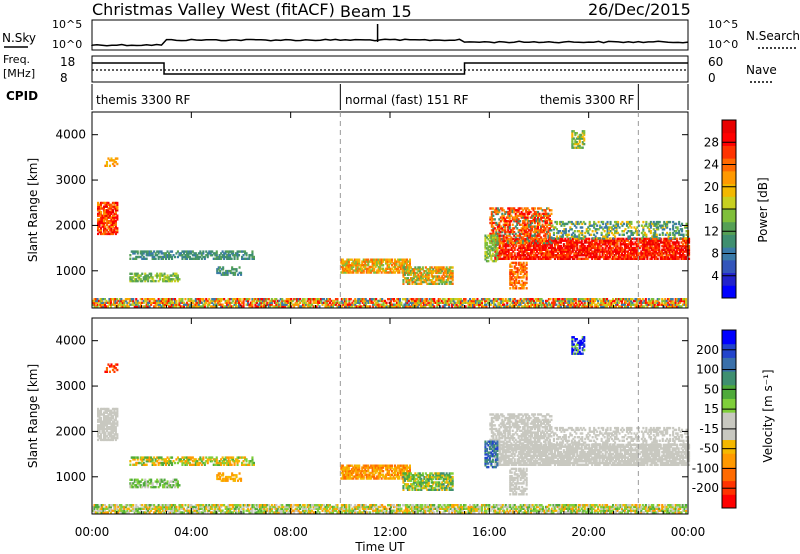 This screenshot has width=800, height=554. Describe the element at coordinates (390, 42) in the screenshot. I see `nsky-trace` at that location.